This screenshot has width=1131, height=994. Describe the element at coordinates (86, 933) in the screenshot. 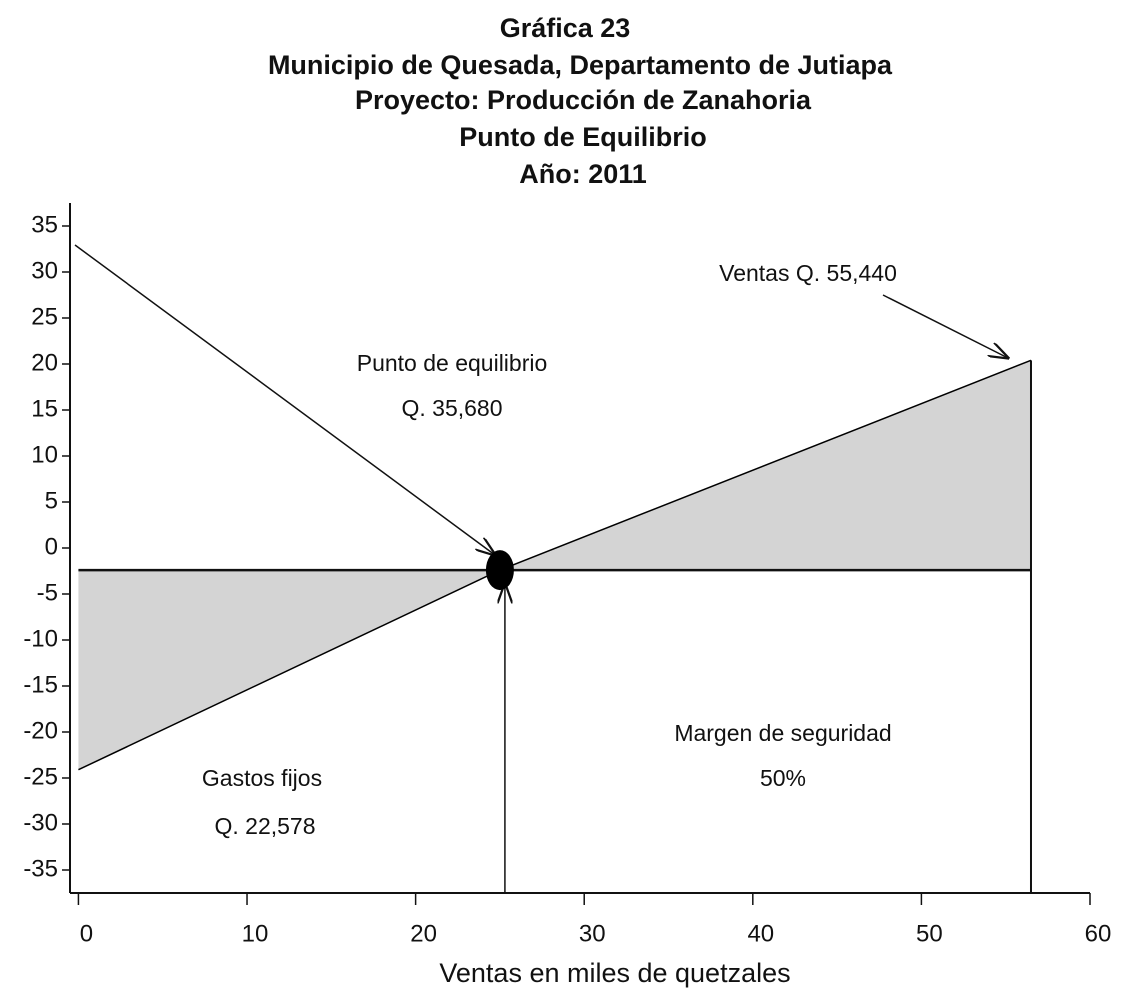

I see `x-tick-label: 0` at that location.